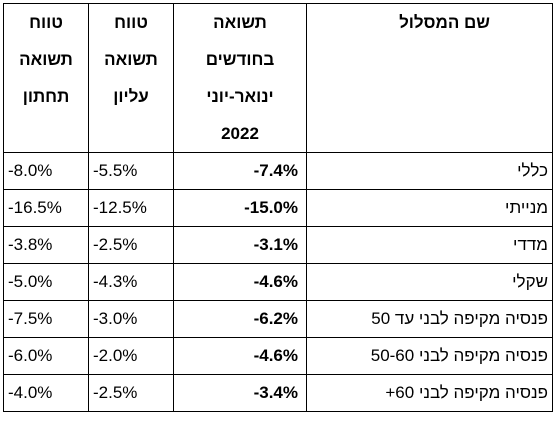 This screenshot has width=559, height=433. I want to click on header-return-line: ינואר-יוני, so click(240, 96).